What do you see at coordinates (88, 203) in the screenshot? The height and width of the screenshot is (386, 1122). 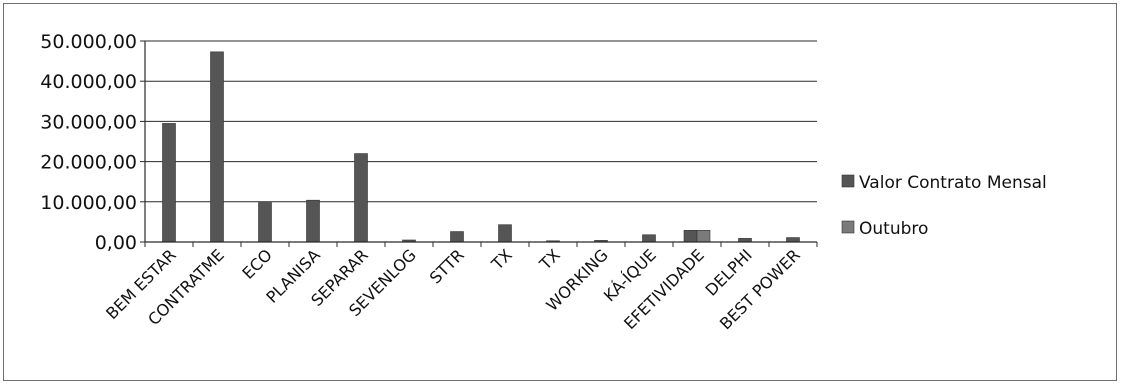 I see `y-tick-label: 10.000,00` at bounding box center [88, 203].